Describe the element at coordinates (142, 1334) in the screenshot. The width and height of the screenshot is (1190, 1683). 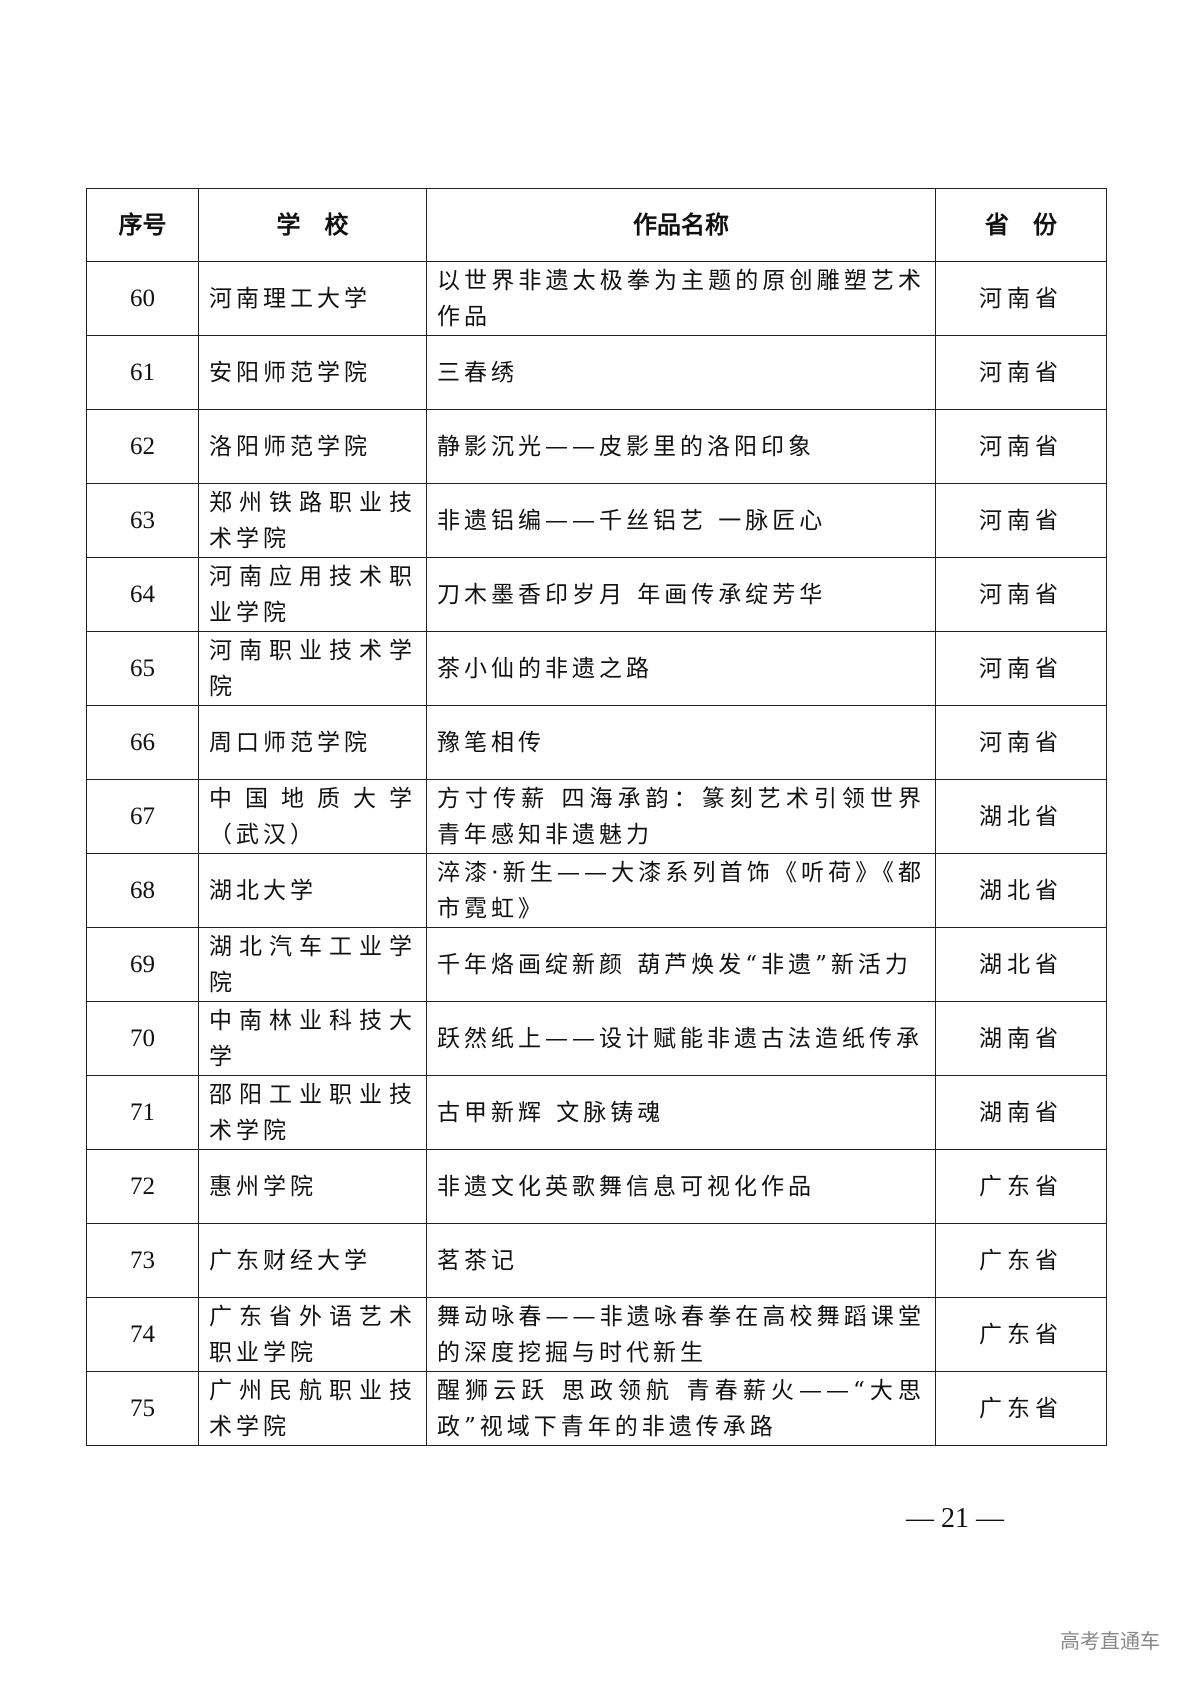
I see `cell-no: 74` at that location.